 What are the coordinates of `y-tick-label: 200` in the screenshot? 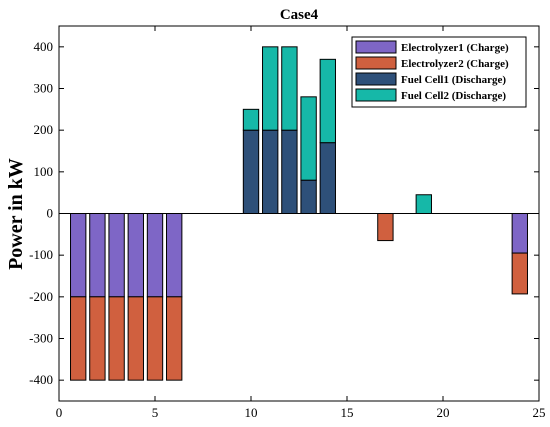 It's located at (44, 129).